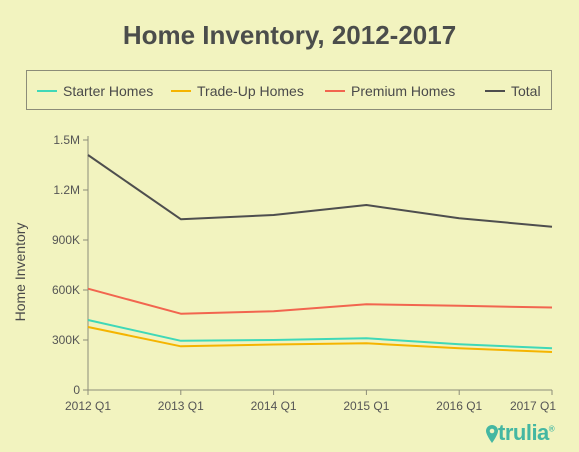  I want to click on series-line-trade-up-homes, so click(320, 339).